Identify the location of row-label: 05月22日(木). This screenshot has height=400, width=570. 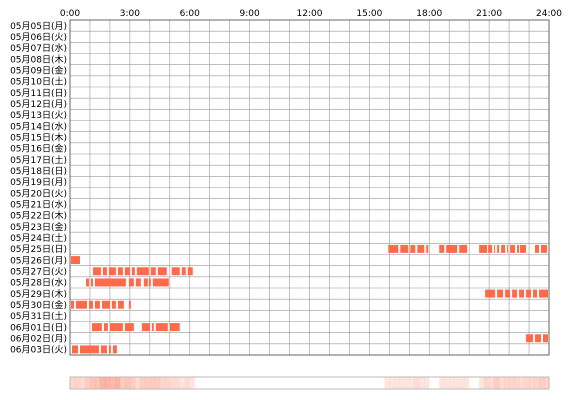
(38, 216).